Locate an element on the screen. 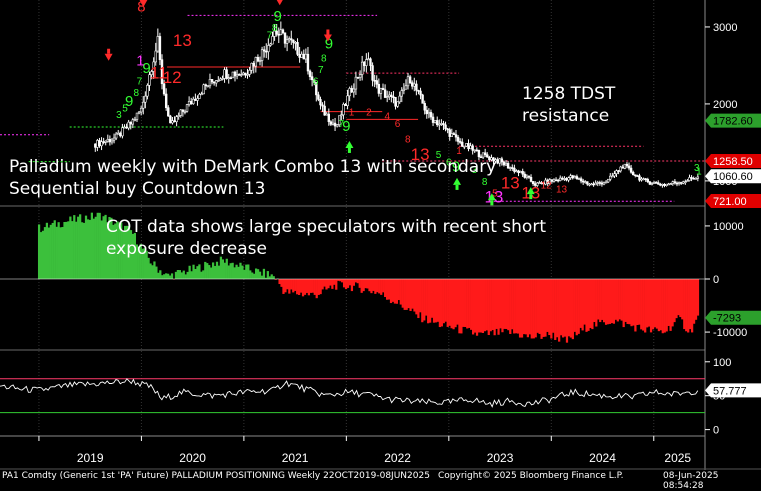  last-value-1782-box is located at coordinates (733, 120).